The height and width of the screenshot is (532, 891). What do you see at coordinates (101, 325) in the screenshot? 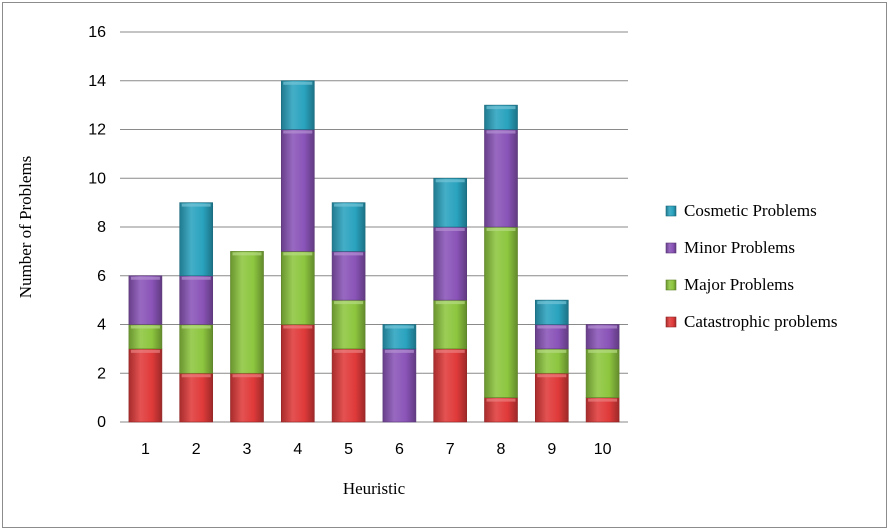
I see `y-tick-label: 4` at bounding box center [101, 325].